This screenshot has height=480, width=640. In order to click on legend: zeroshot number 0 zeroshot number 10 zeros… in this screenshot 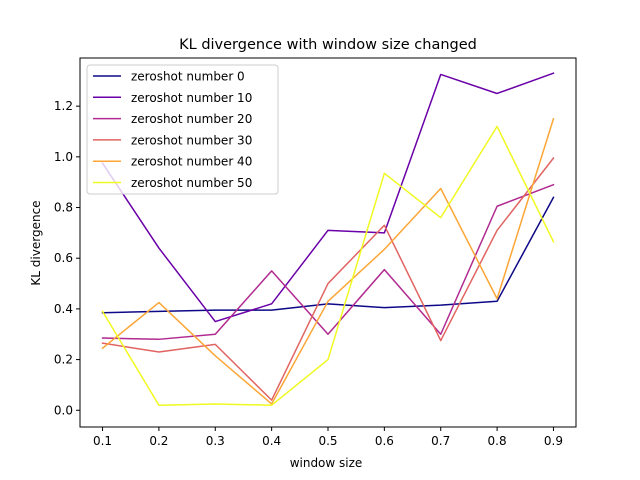, I will do `click(182, 129)`.